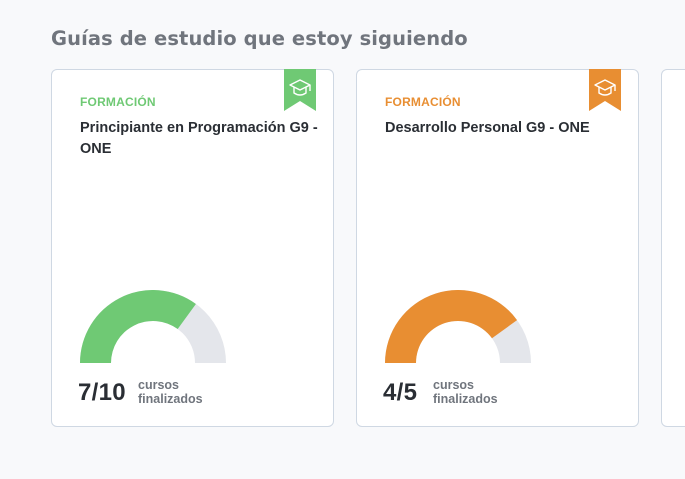 The image size is (685, 479). I want to click on finished-count: 7/10, so click(102, 392).